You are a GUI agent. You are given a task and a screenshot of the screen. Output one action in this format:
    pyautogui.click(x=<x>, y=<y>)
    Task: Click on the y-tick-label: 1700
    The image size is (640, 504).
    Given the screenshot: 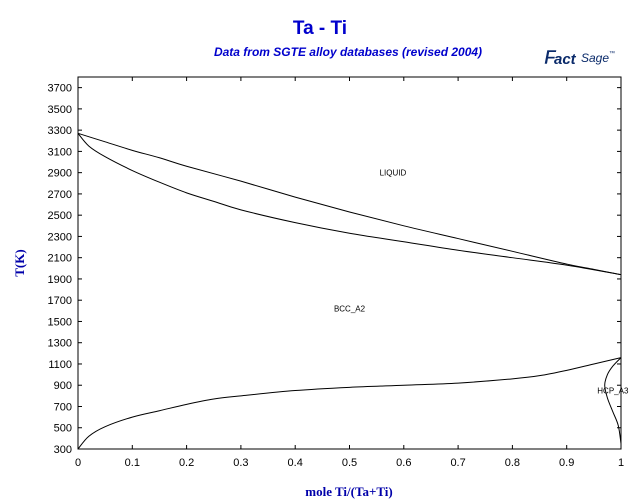 What is the action you would take?
    pyautogui.click(x=60, y=301)
    